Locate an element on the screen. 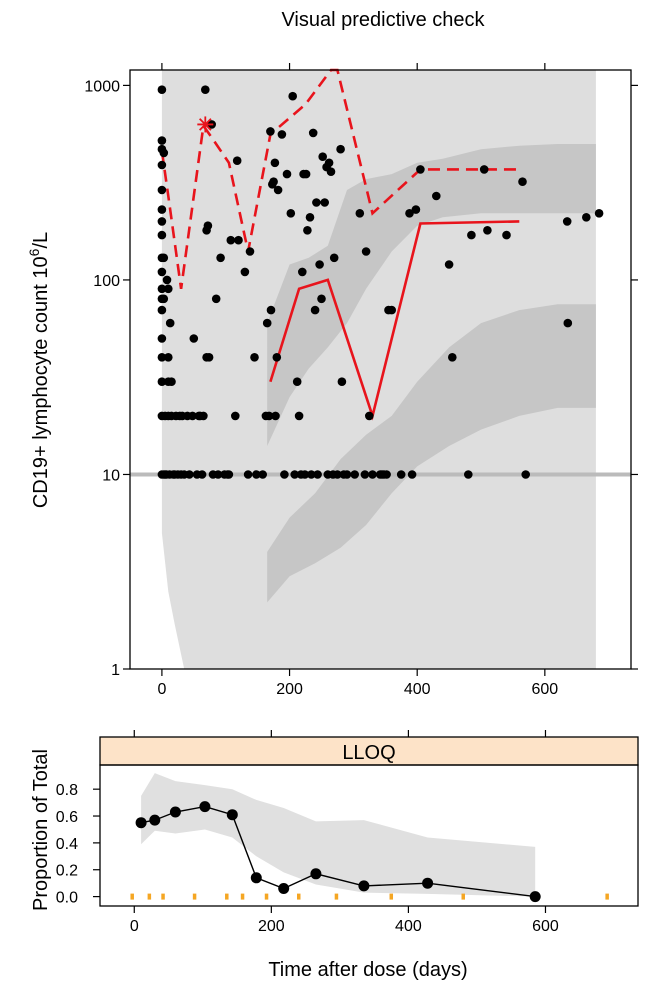 This screenshot has width=647, height=987. y-axis-title: CD19+ lymphocyte count 106/L is located at coordinates (39, 370).